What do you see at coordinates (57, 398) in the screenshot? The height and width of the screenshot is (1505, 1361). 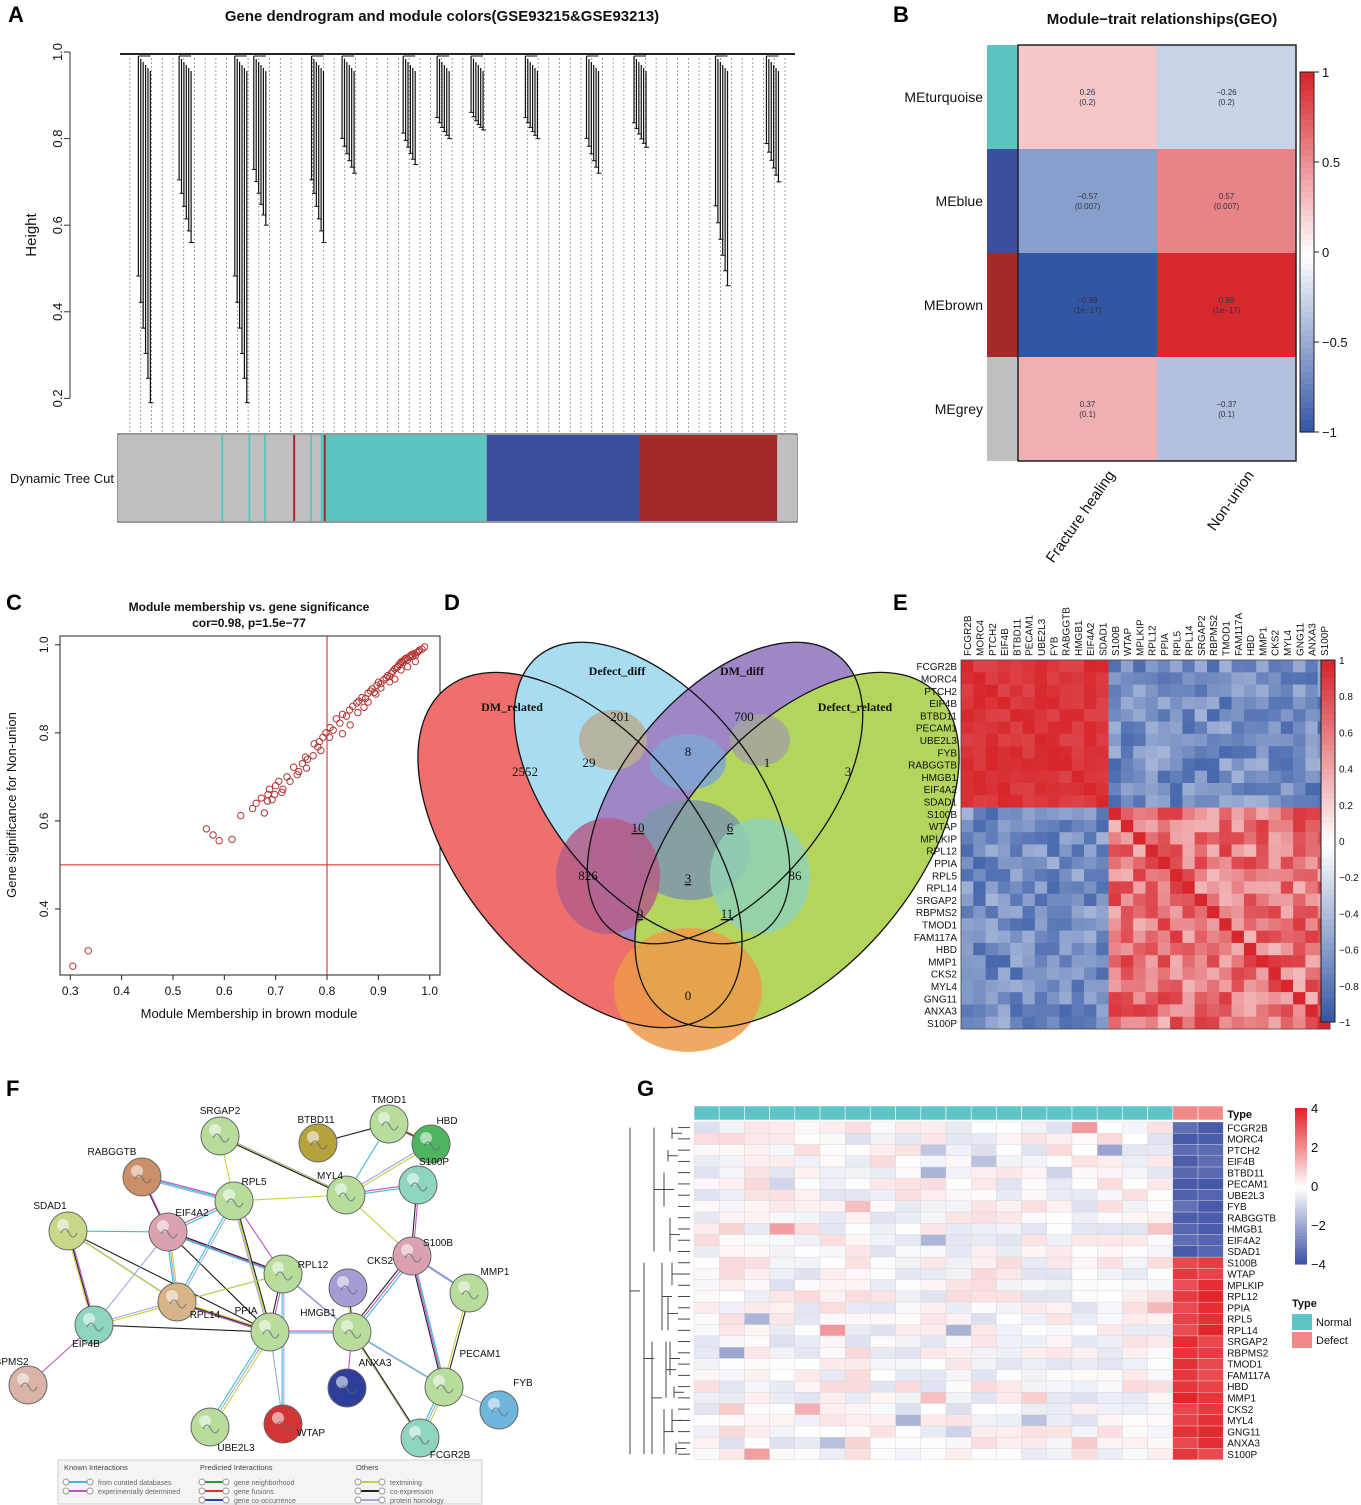 I see `panel-a-ytick-label: 0.2` at bounding box center [57, 398].